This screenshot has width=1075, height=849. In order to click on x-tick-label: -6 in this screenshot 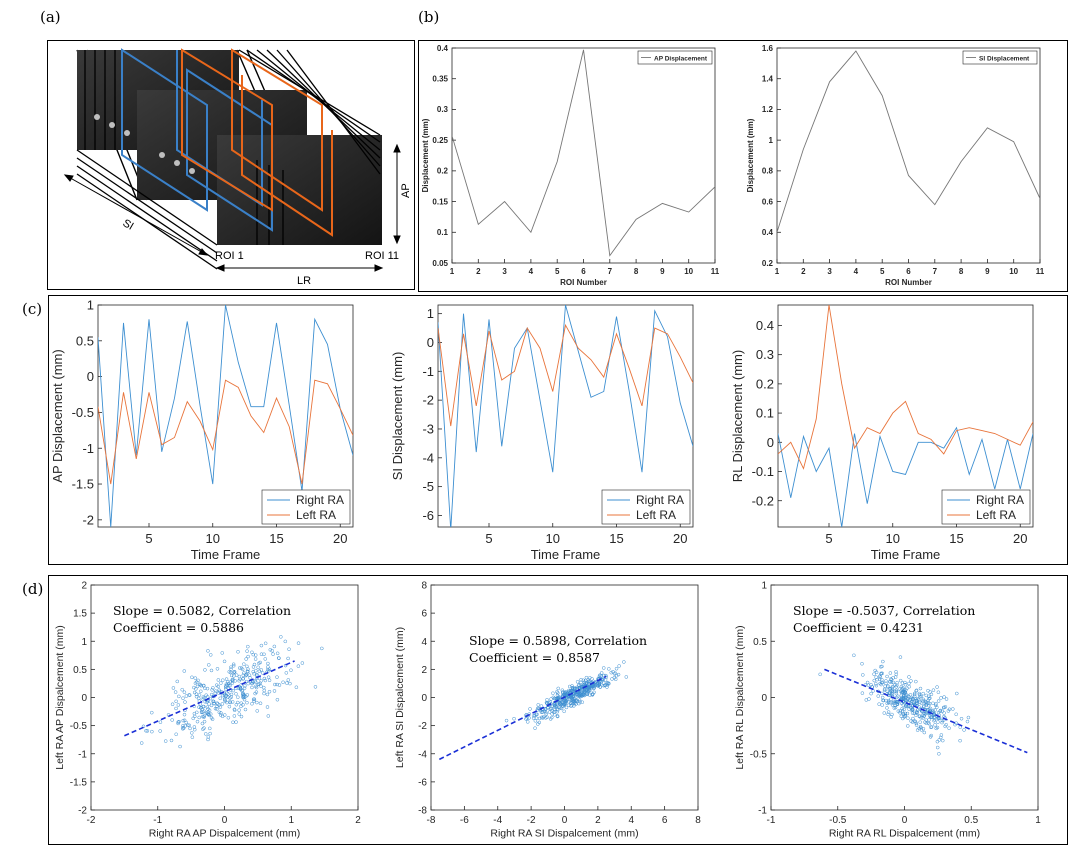, I will do `click(464, 820)`.